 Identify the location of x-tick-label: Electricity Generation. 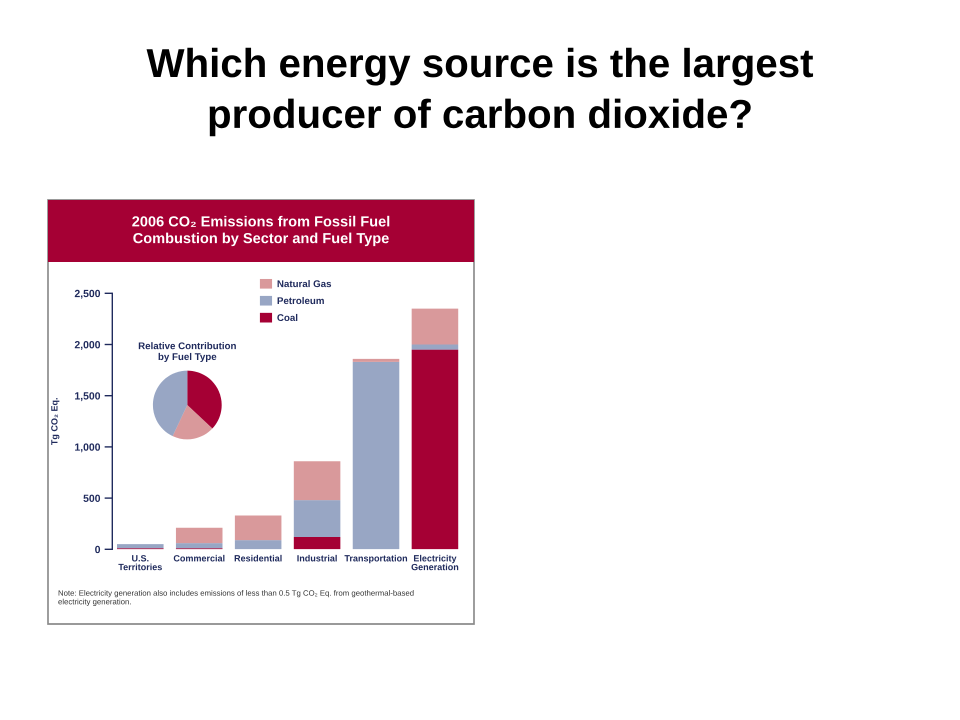
(434, 562).